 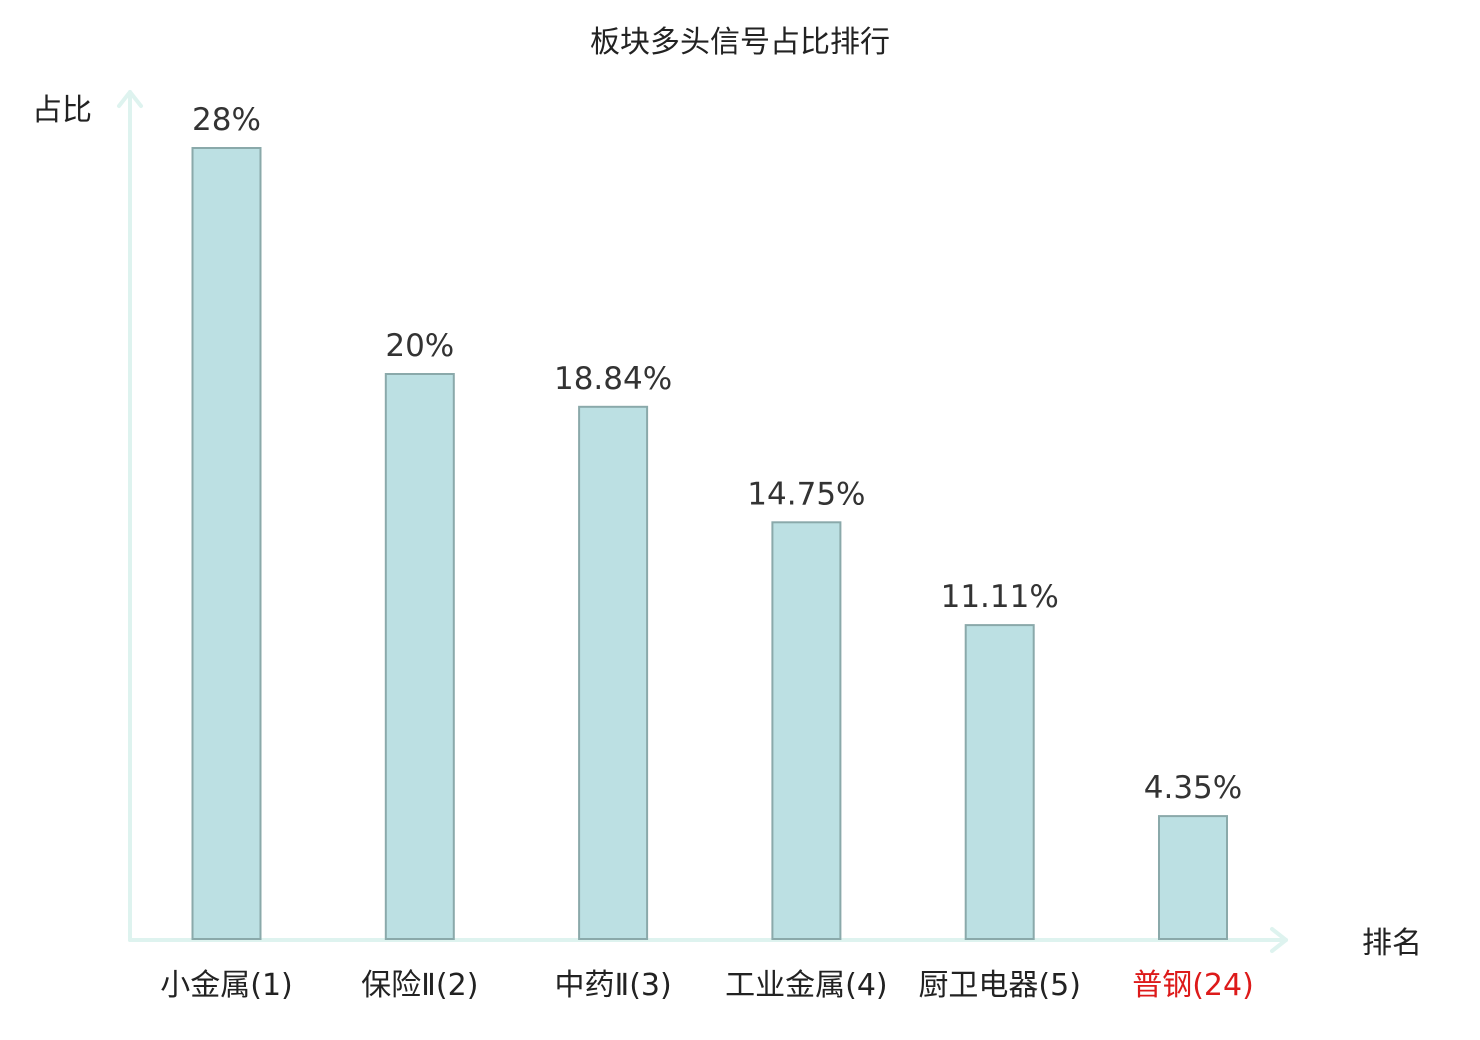 What do you see at coordinates (613, 379) in the screenshot?
I see `bar-value-label: 18.84%` at bounding box center [613, 379].